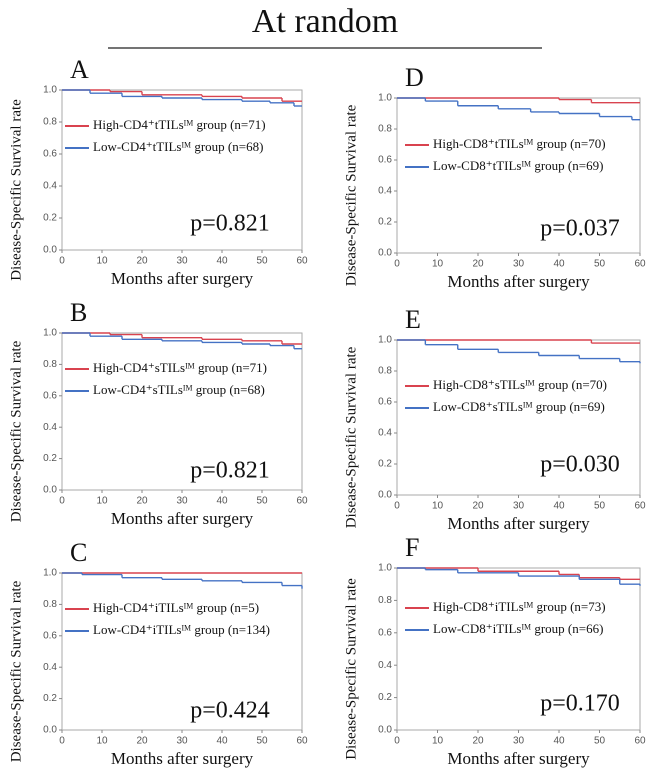  I want to click on figure-title: At random, so click(325, 21).